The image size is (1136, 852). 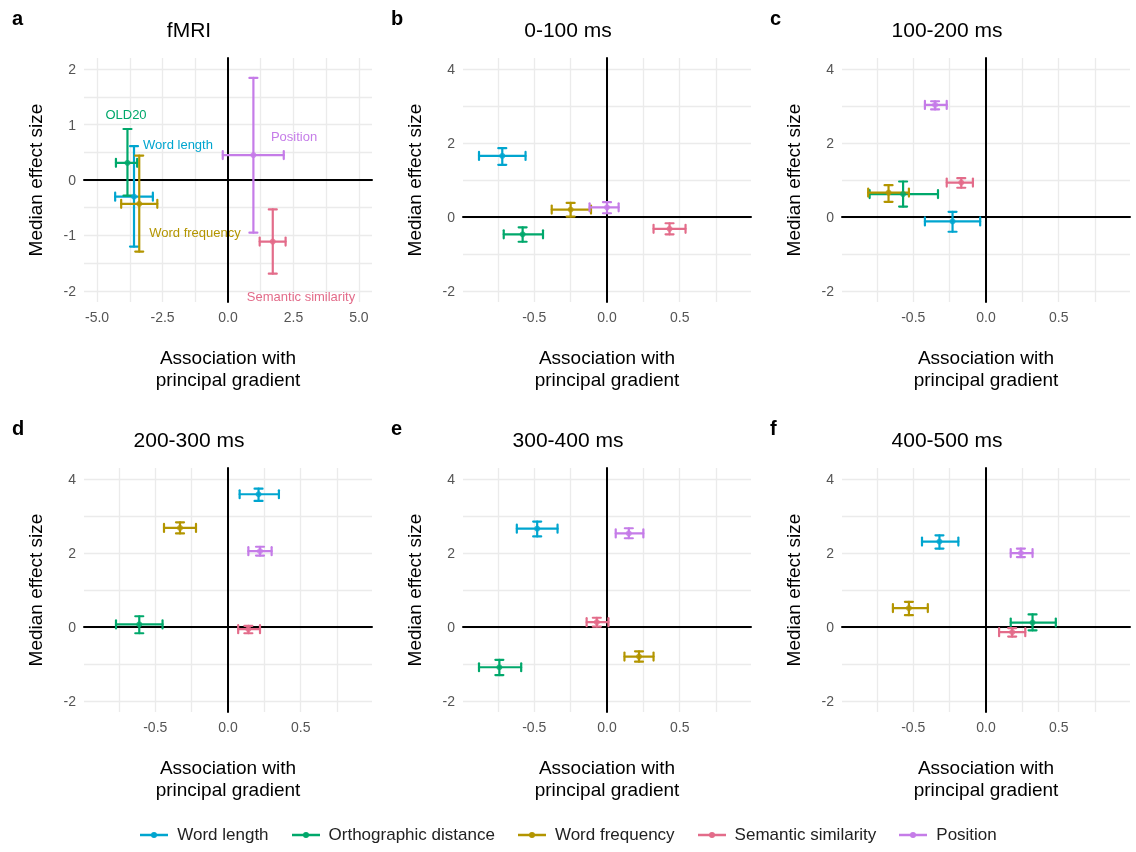 What do you see at coordinates (359, 317) in the screenshot?
I see `x-tick-label: 5.0` at bounding box center [359, 317].